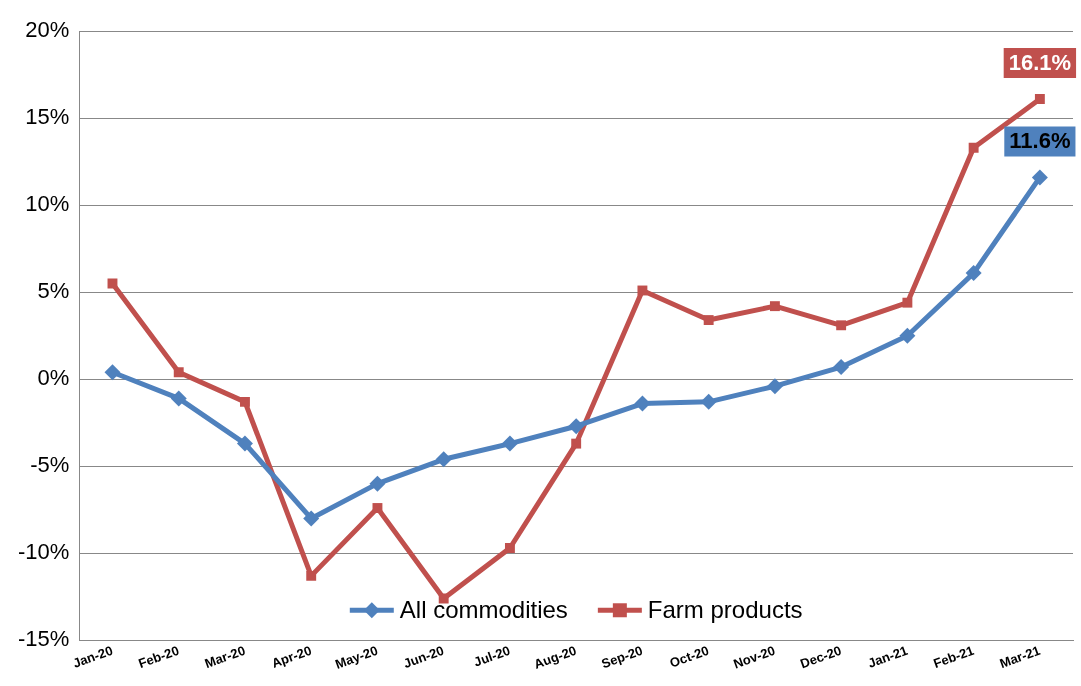 The height and width of the screenshot is (686, 1081). What do you see at coordinates (953, 657) in the screenshot?
I see `x-tick-label: Feb-21` at bounding box center [953, 657].